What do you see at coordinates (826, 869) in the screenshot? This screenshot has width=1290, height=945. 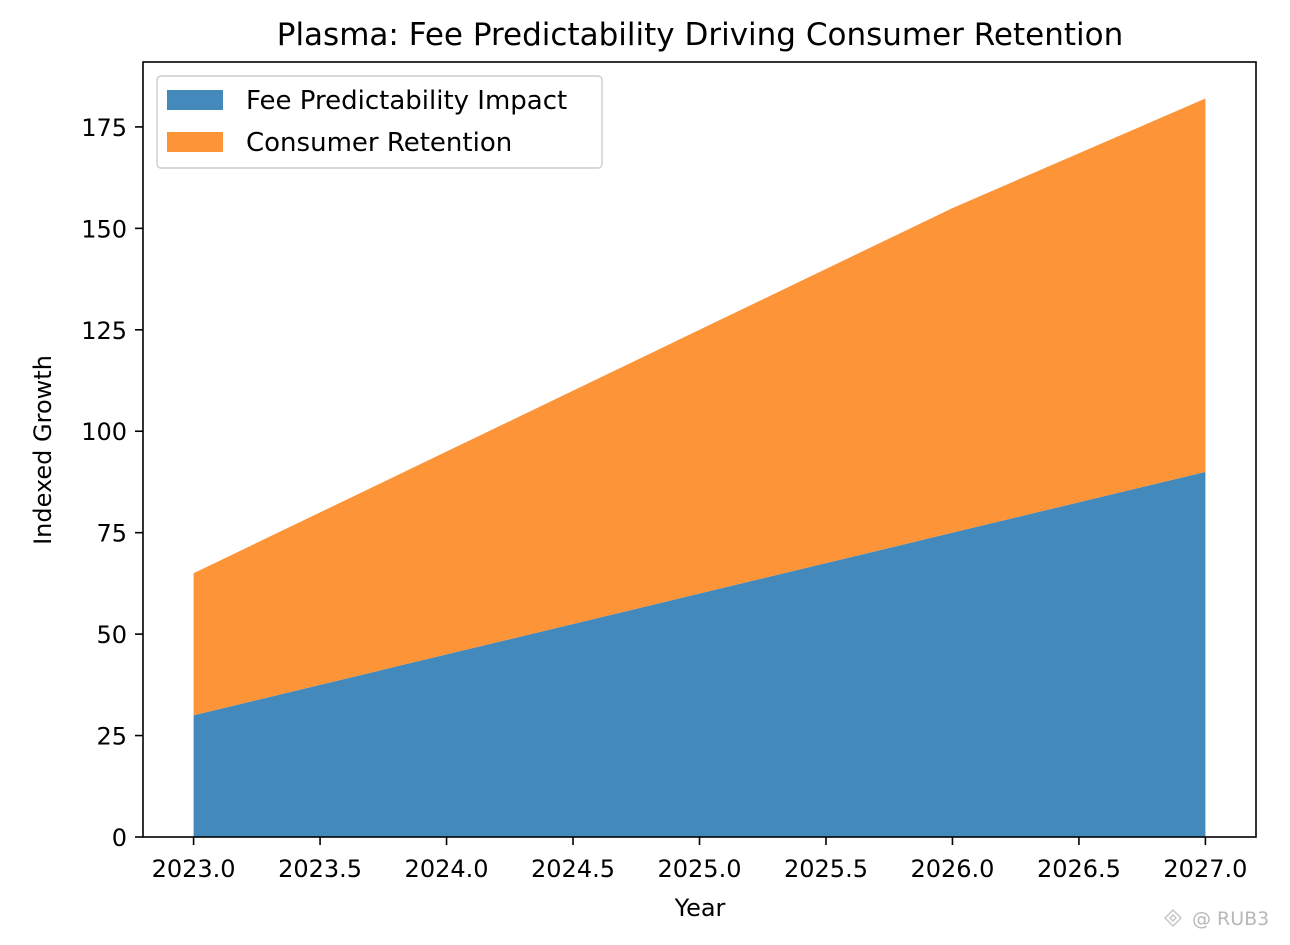 I see `x-tick-label: 2025.5` at bounding box center [826, 869].